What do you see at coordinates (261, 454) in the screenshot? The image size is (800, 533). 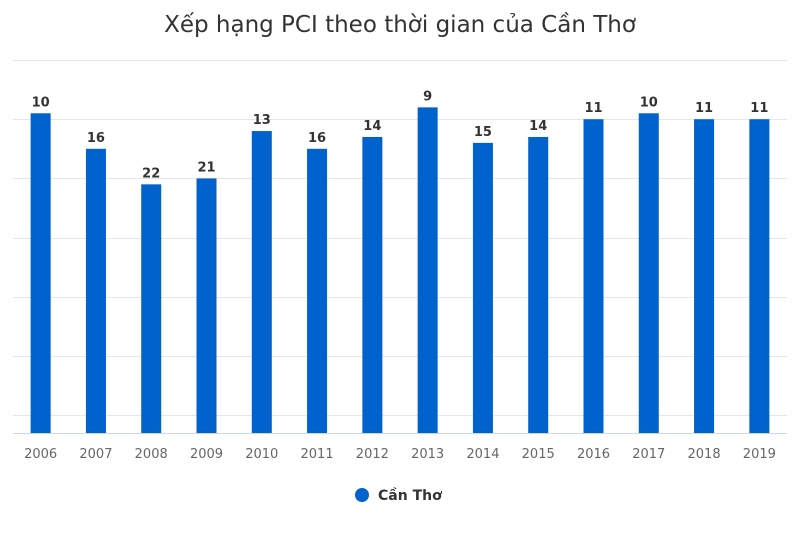 I see `x-tick-label-2010: 2010` at bounding box center [261, 454].